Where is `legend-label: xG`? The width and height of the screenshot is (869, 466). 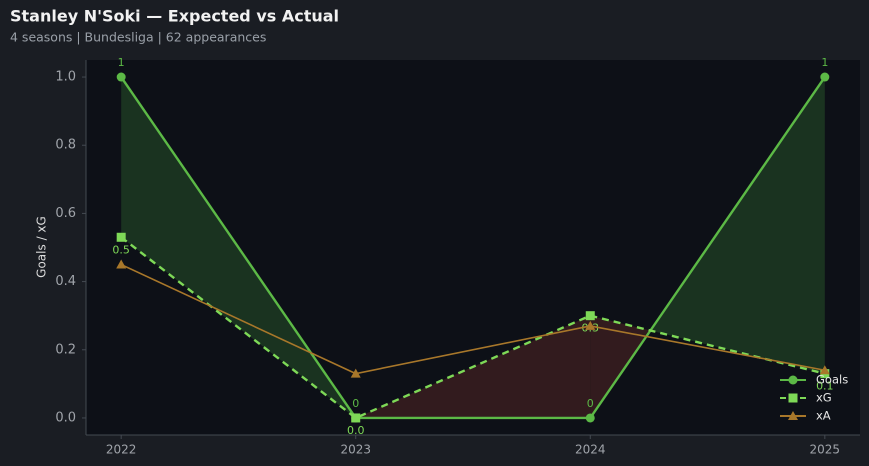 legend-label: xG is located at coordinates (824, 398).